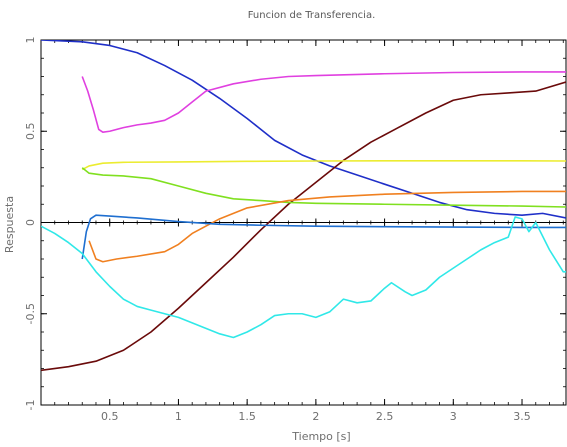 Image resolution: width=567 pixels, height=447 pixels. Describe the element at coordinates (385, 416) in the screenshot. I see `x-tick-label: 2.5` at that location.